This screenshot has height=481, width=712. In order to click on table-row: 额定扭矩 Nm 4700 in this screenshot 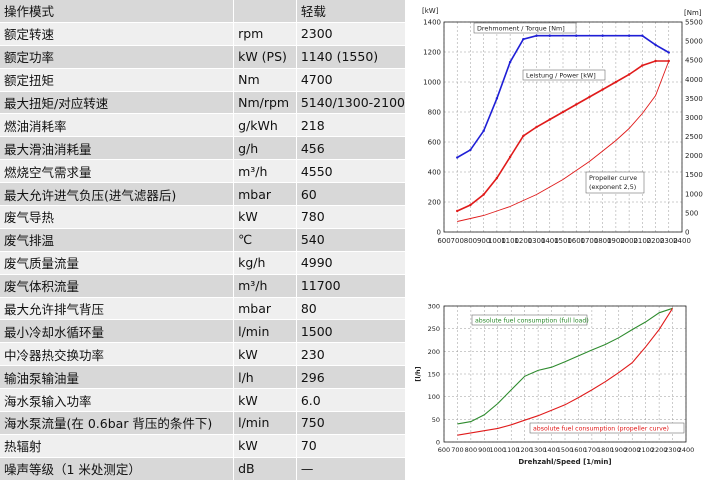, I will do `click(203, 80)`.